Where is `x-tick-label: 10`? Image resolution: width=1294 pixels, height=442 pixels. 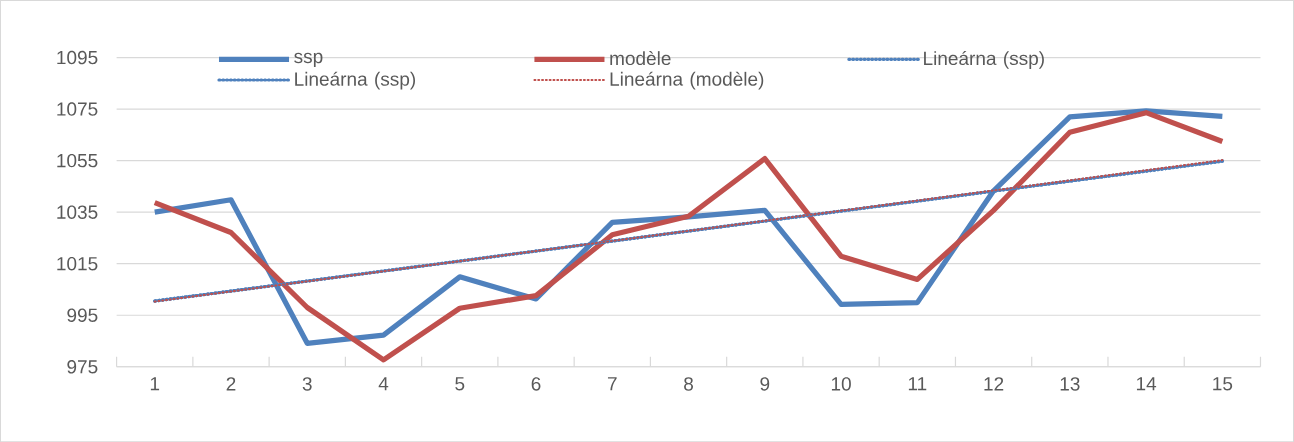 x-tick-label: 10 is located at coordinates (841, 384).